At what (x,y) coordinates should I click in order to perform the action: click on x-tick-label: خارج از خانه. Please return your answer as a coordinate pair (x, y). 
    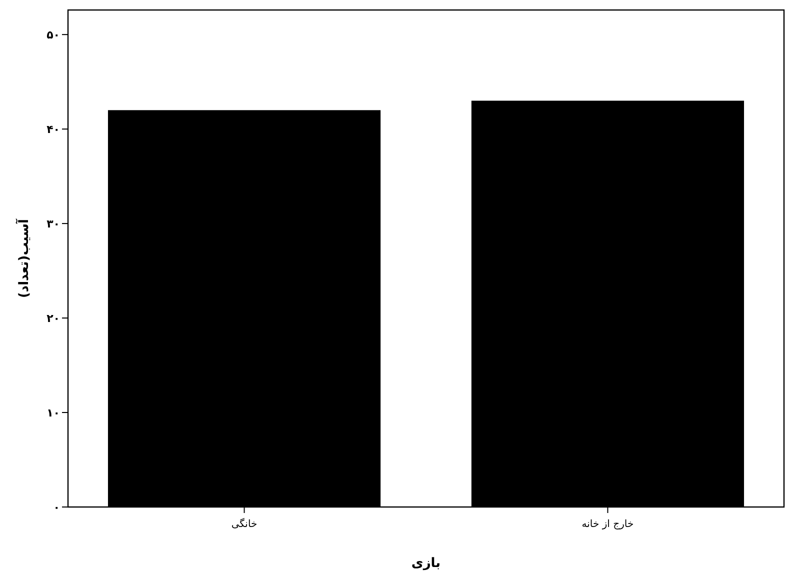
    Looking at the image, I should click on (608, 524).